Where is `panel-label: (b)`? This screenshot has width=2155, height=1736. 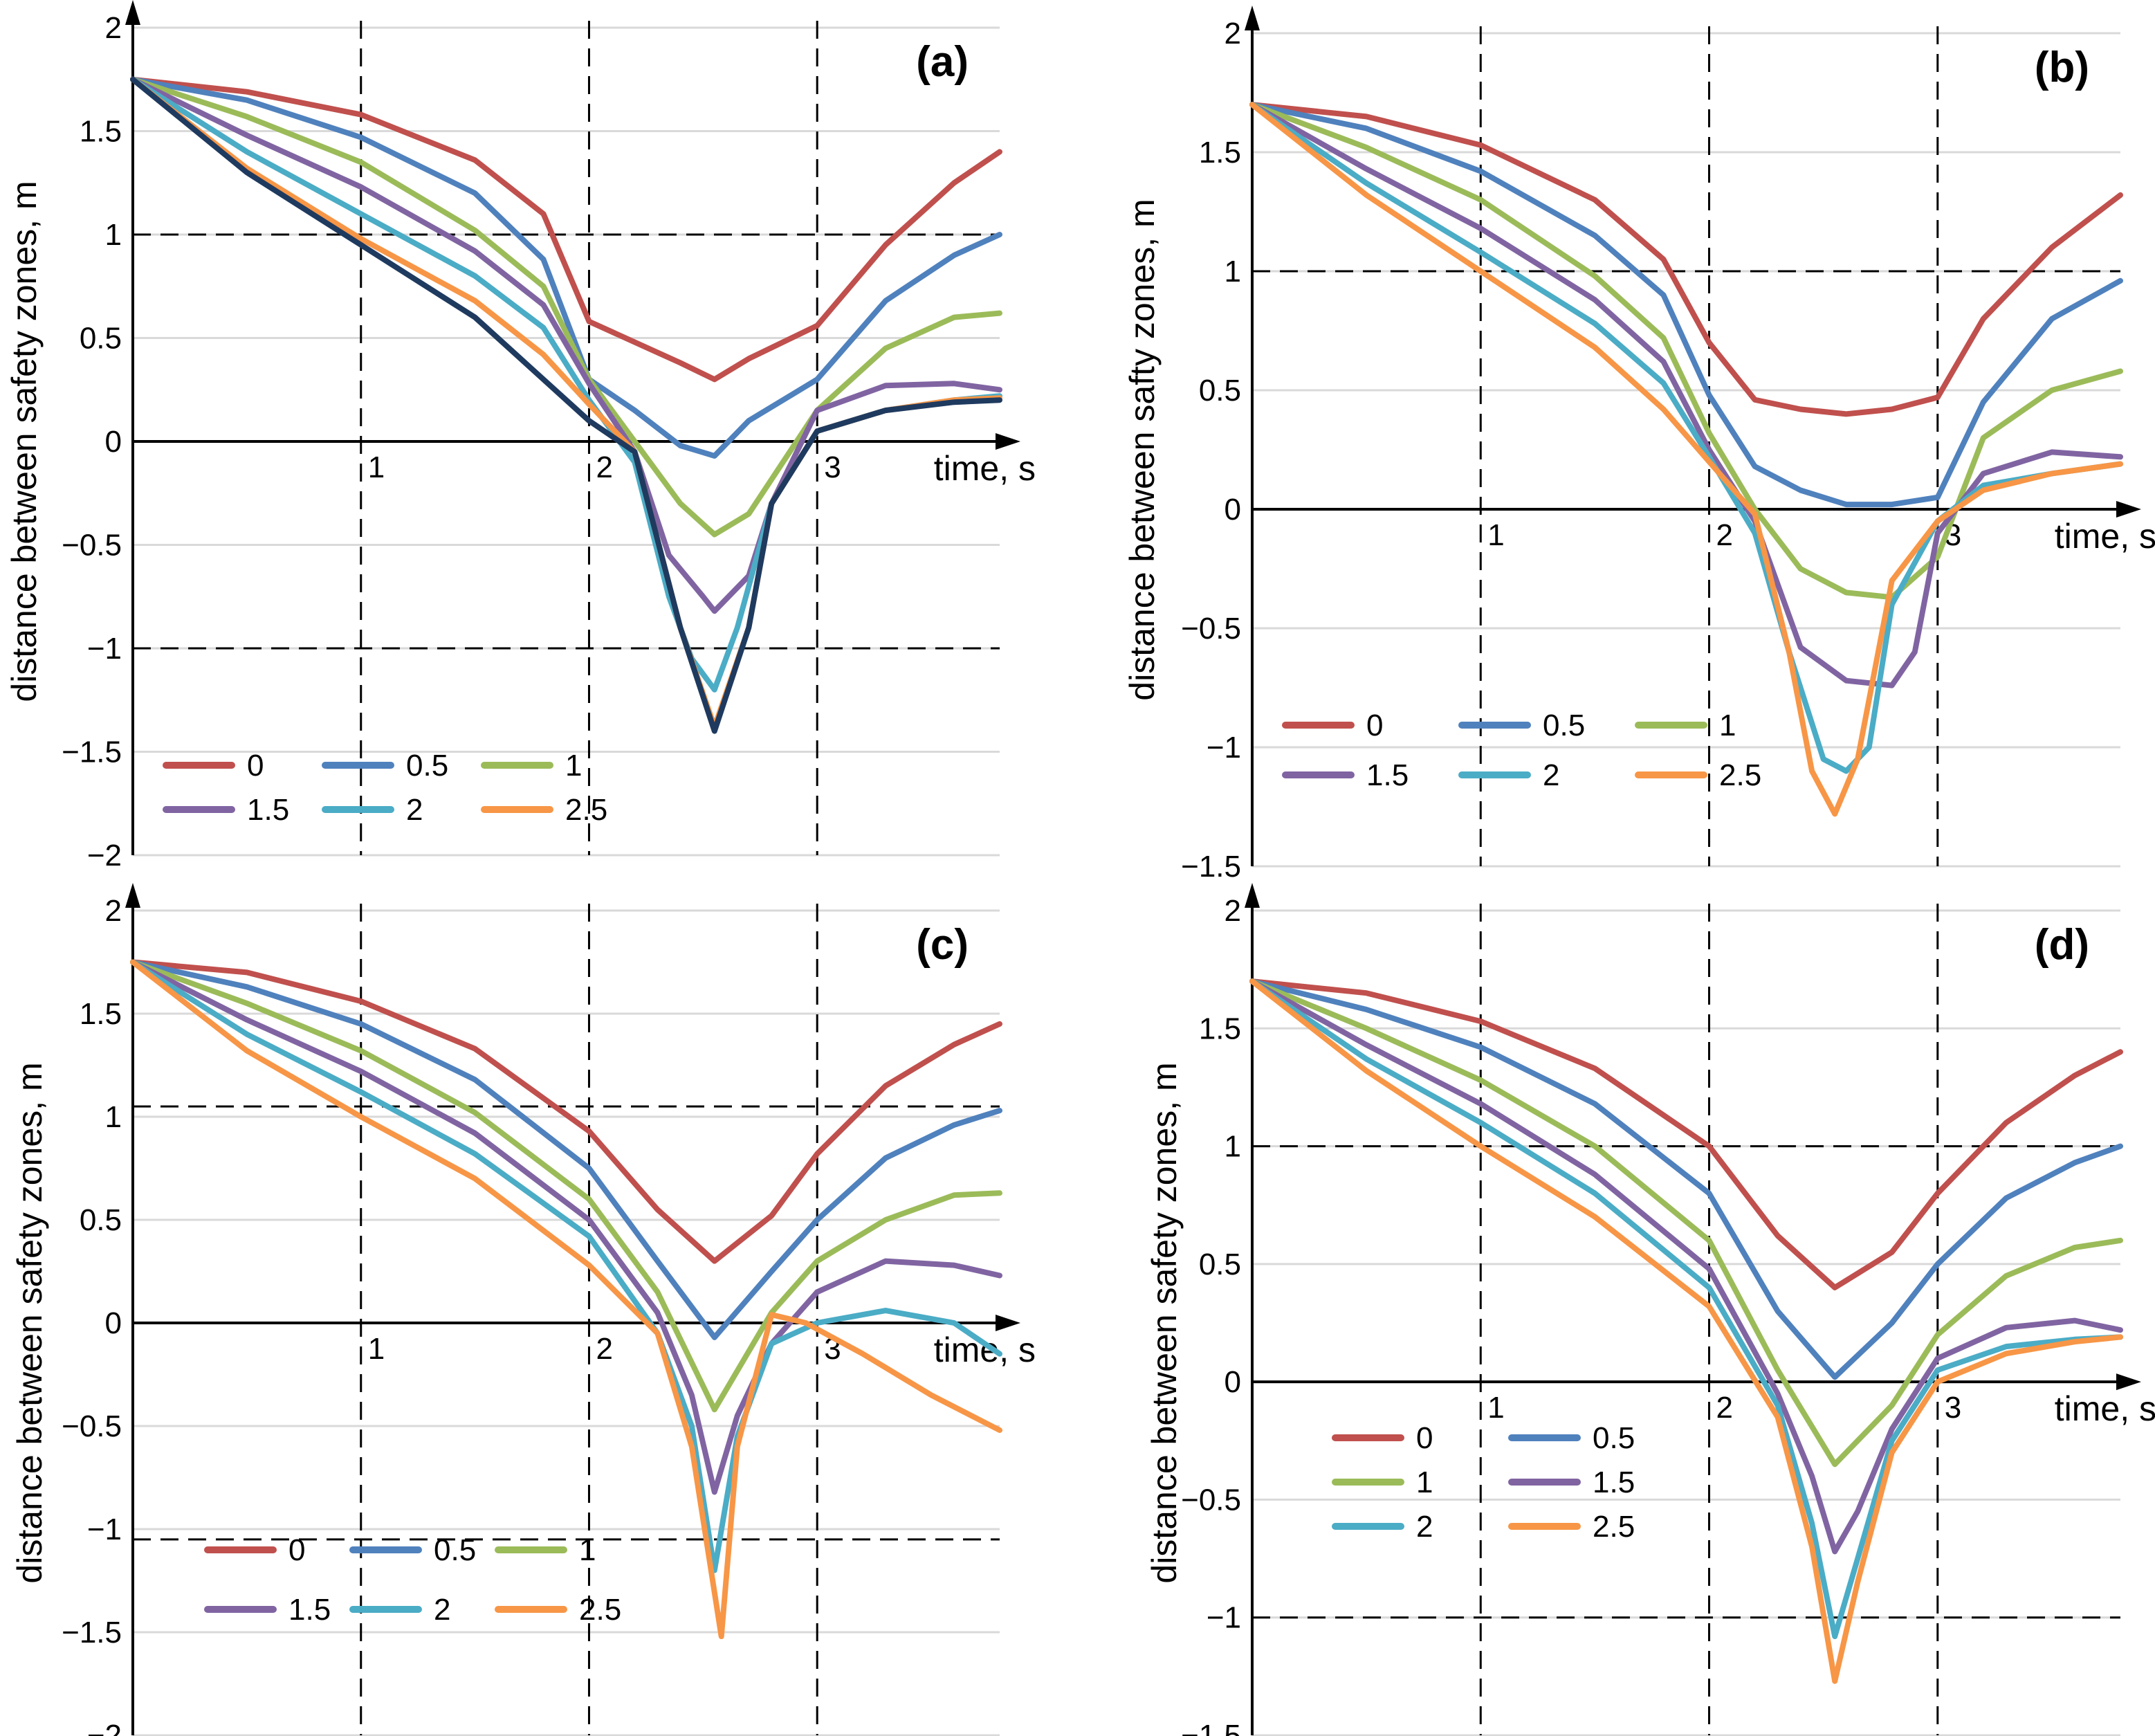
panel-label: (b) is located at coordinates (2062, 67).